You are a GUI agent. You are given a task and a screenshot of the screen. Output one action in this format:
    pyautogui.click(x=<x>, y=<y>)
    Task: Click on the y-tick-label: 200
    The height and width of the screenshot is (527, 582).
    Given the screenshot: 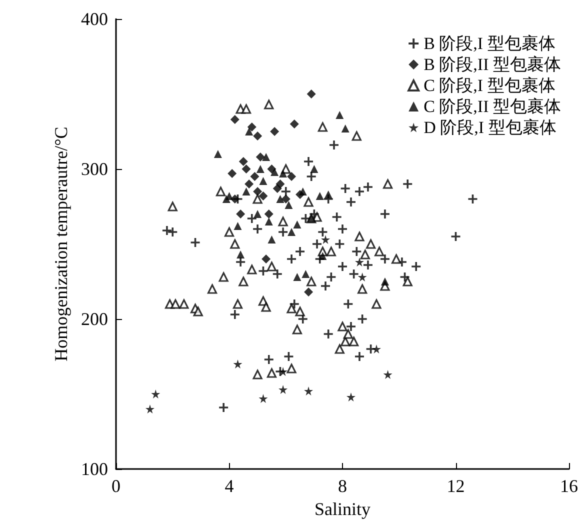 What is the action you would take?
    pyautogui.click(x=94, y=319)
    